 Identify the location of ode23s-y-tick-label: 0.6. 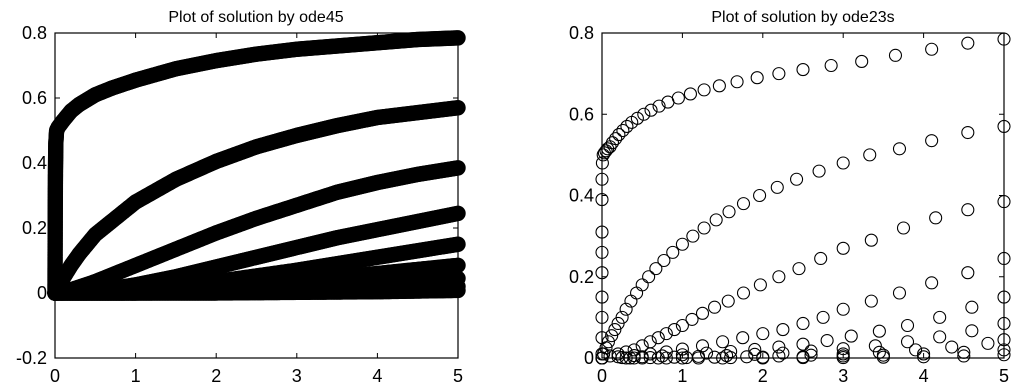
(581, 114).